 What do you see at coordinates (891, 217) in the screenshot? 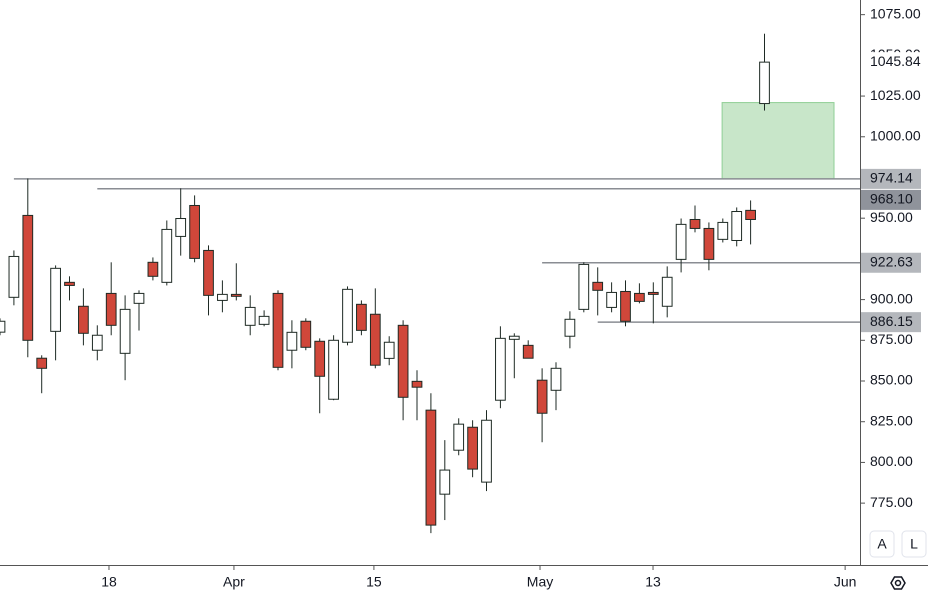
I see `y-tick-label: 950.00` at bounding box center [891, 217].